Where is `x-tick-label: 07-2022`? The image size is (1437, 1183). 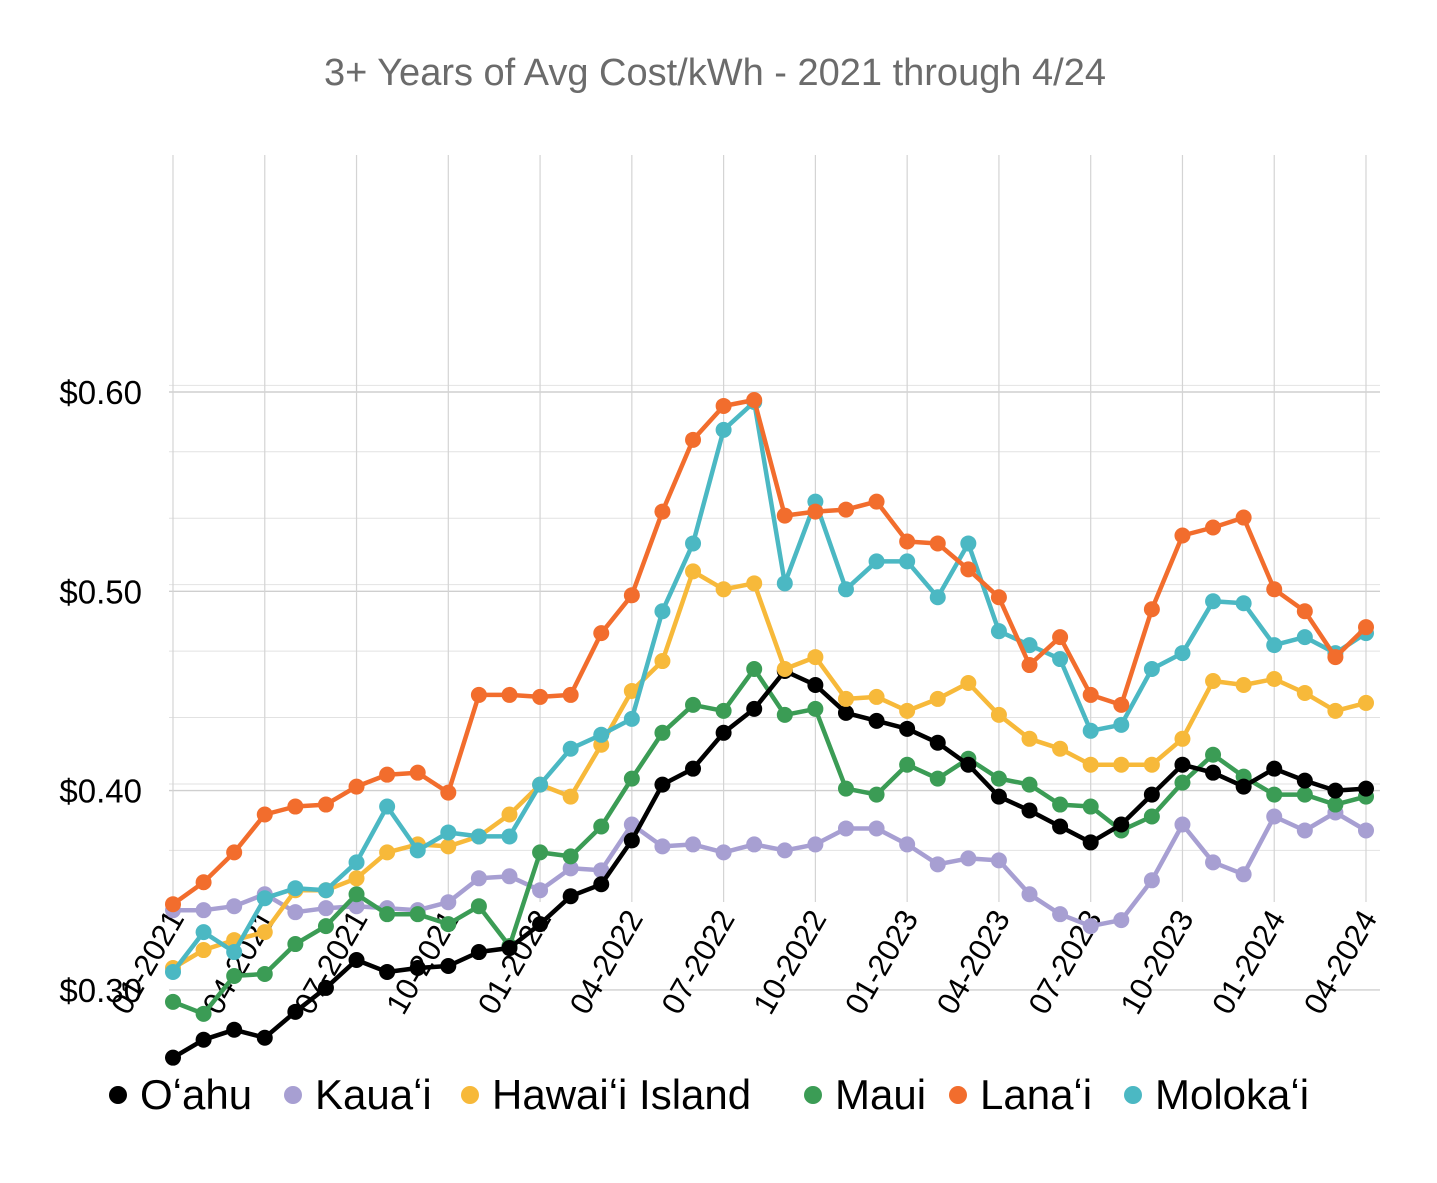
x-tick-label: 07-2022 is located at coordinates (697, 962).